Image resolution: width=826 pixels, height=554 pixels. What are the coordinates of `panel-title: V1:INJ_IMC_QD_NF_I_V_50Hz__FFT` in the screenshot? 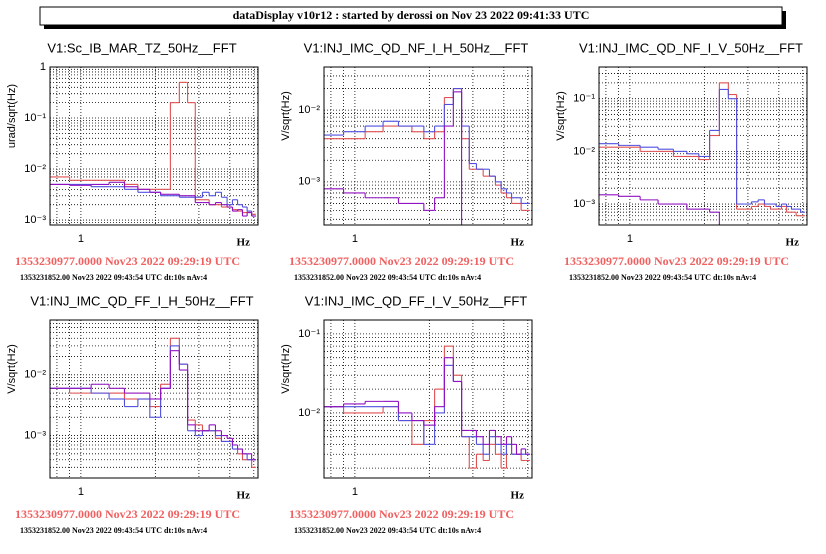 It's located at (691, 47).